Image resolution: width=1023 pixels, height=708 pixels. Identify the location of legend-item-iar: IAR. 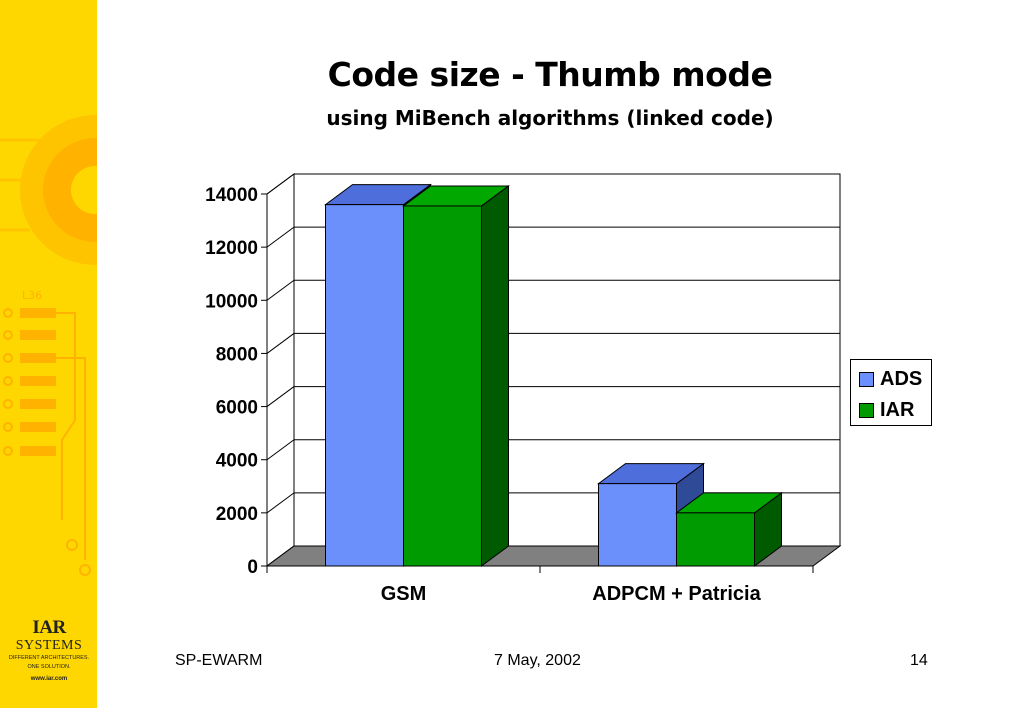
(886, 410).